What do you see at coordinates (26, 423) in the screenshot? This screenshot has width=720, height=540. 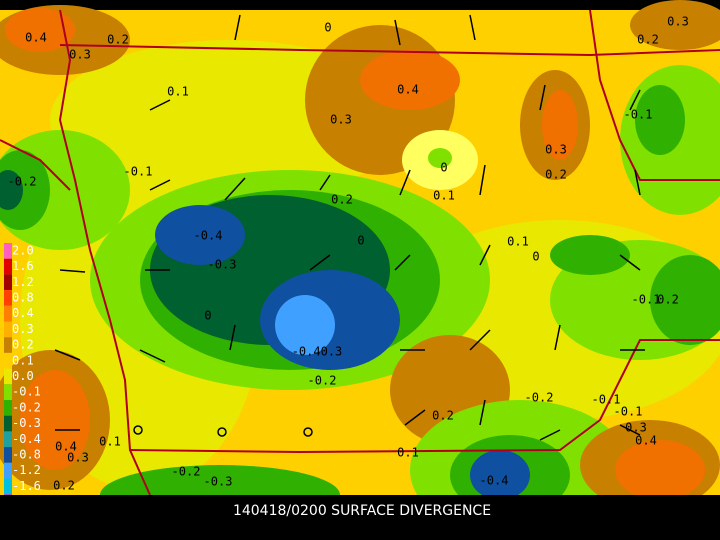 I see `colorbar-label: -0.3` at bounding box center [26, 423].